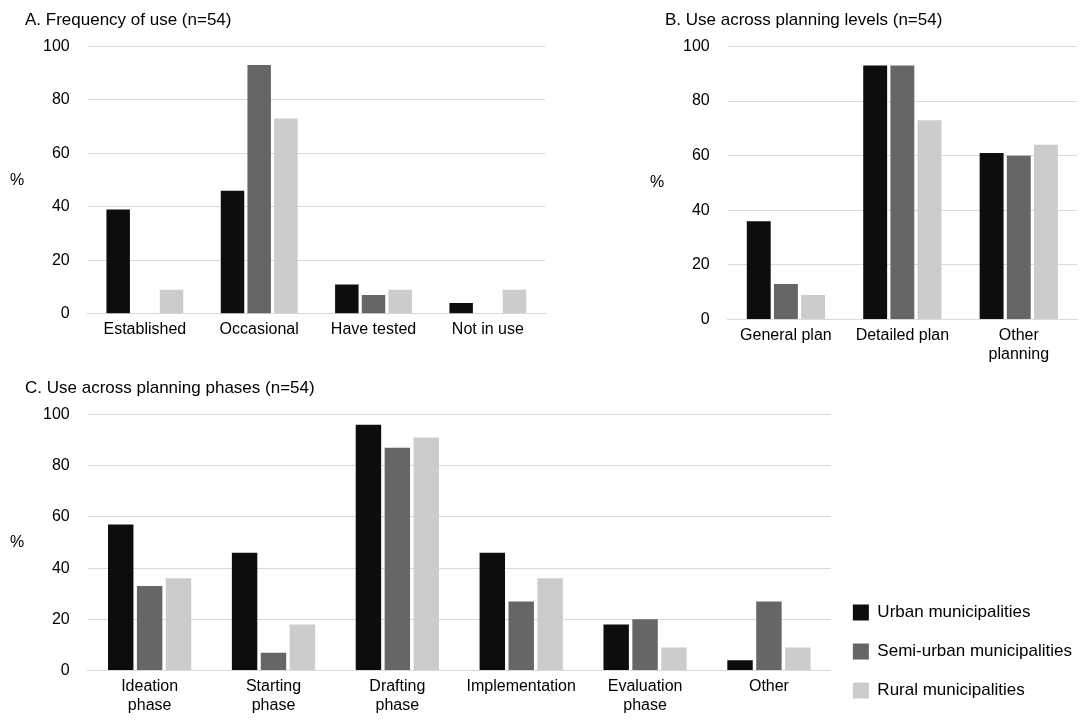  What do you see at coordinates (951, 690) in the screenshot?
I see `legend-label: Rural municipalities` at bounding box center [951, 690].